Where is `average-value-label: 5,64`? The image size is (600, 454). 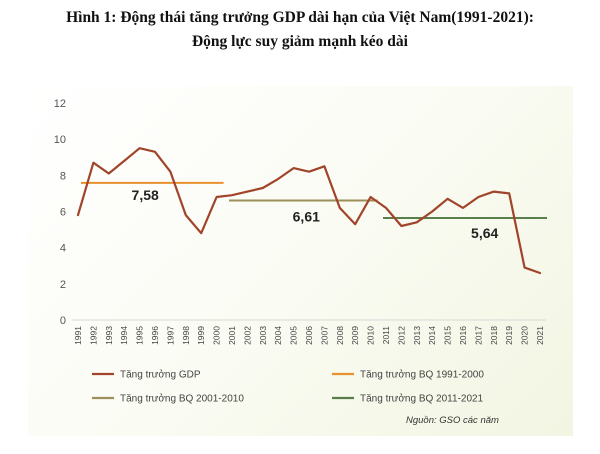 average-value-label: 5,64 is located at coordinates (484, 233).